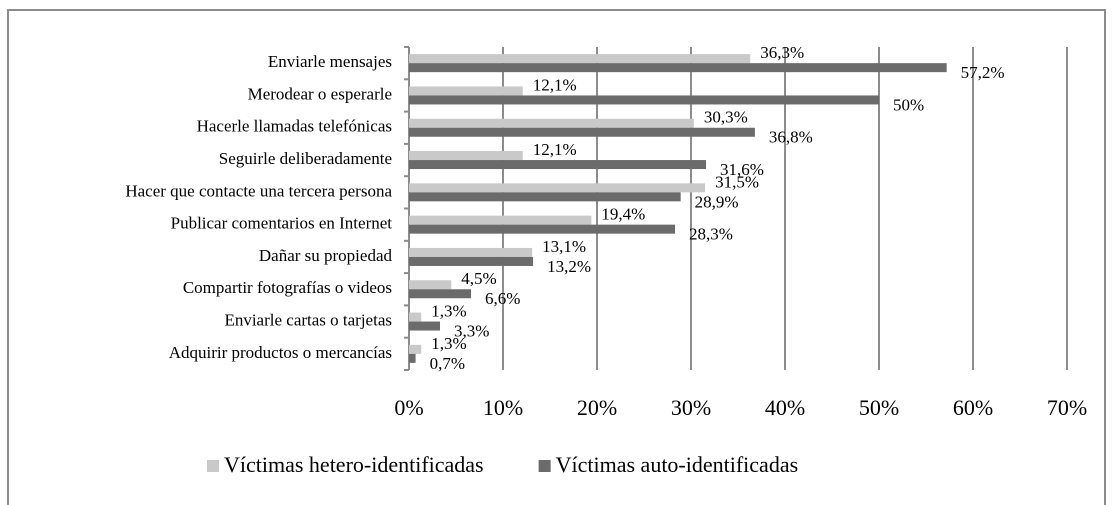 This screenshot has width=1115, height=505. Describe the element at coordinates (791, 137) in the screenshot. I see `value-label: 36,8%` at that location.